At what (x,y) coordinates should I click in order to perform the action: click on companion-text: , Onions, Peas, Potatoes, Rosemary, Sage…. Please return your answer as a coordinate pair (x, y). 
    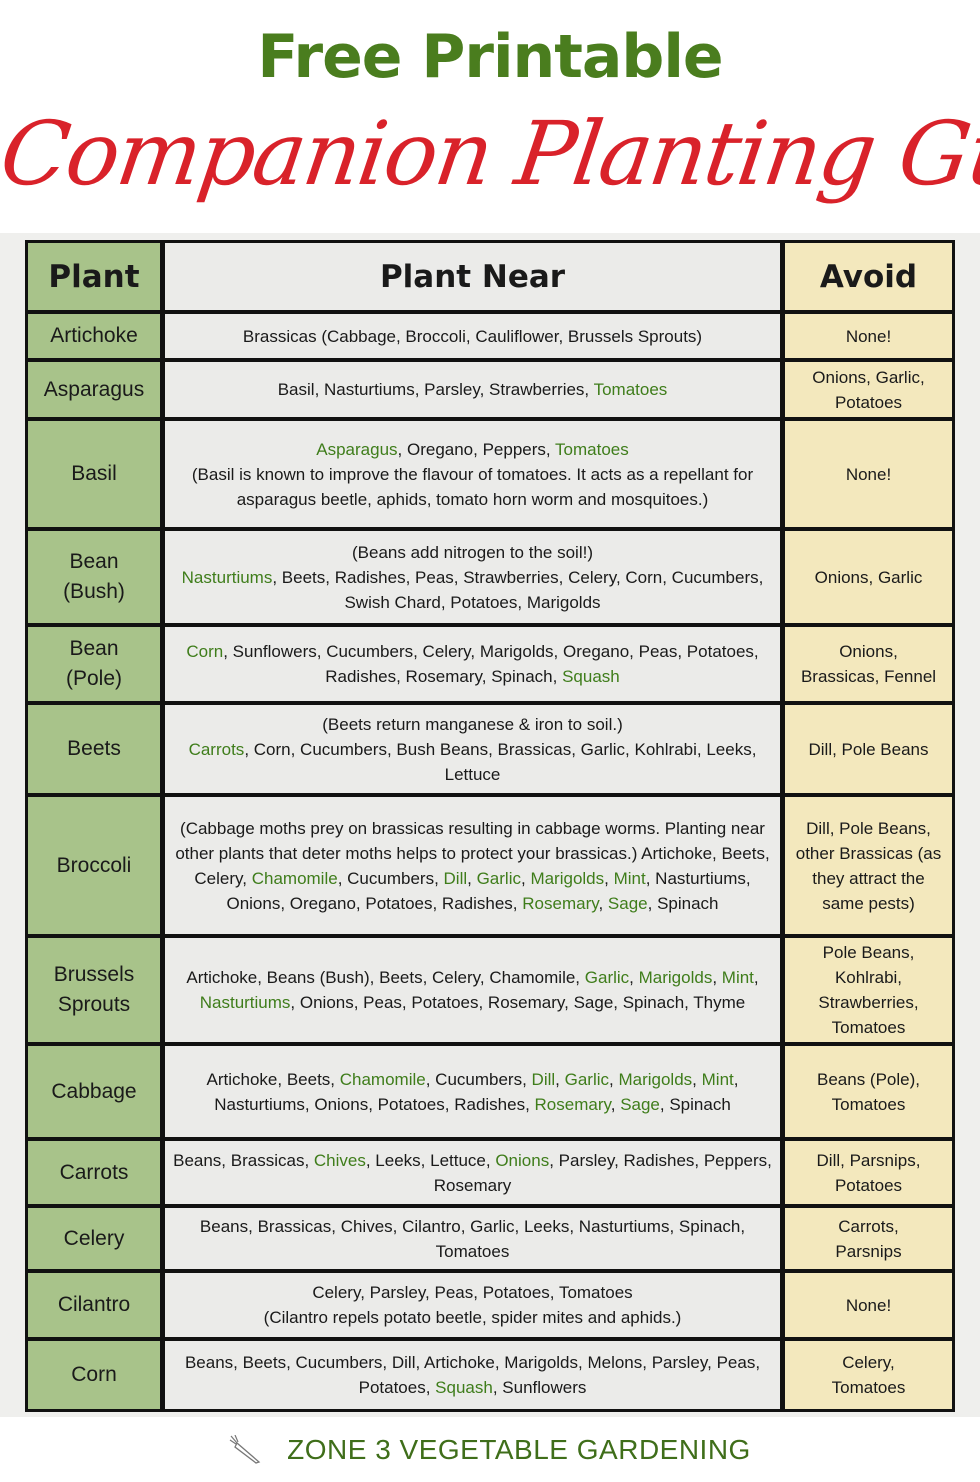
    Looking at the image, I should click on (518, 1002).